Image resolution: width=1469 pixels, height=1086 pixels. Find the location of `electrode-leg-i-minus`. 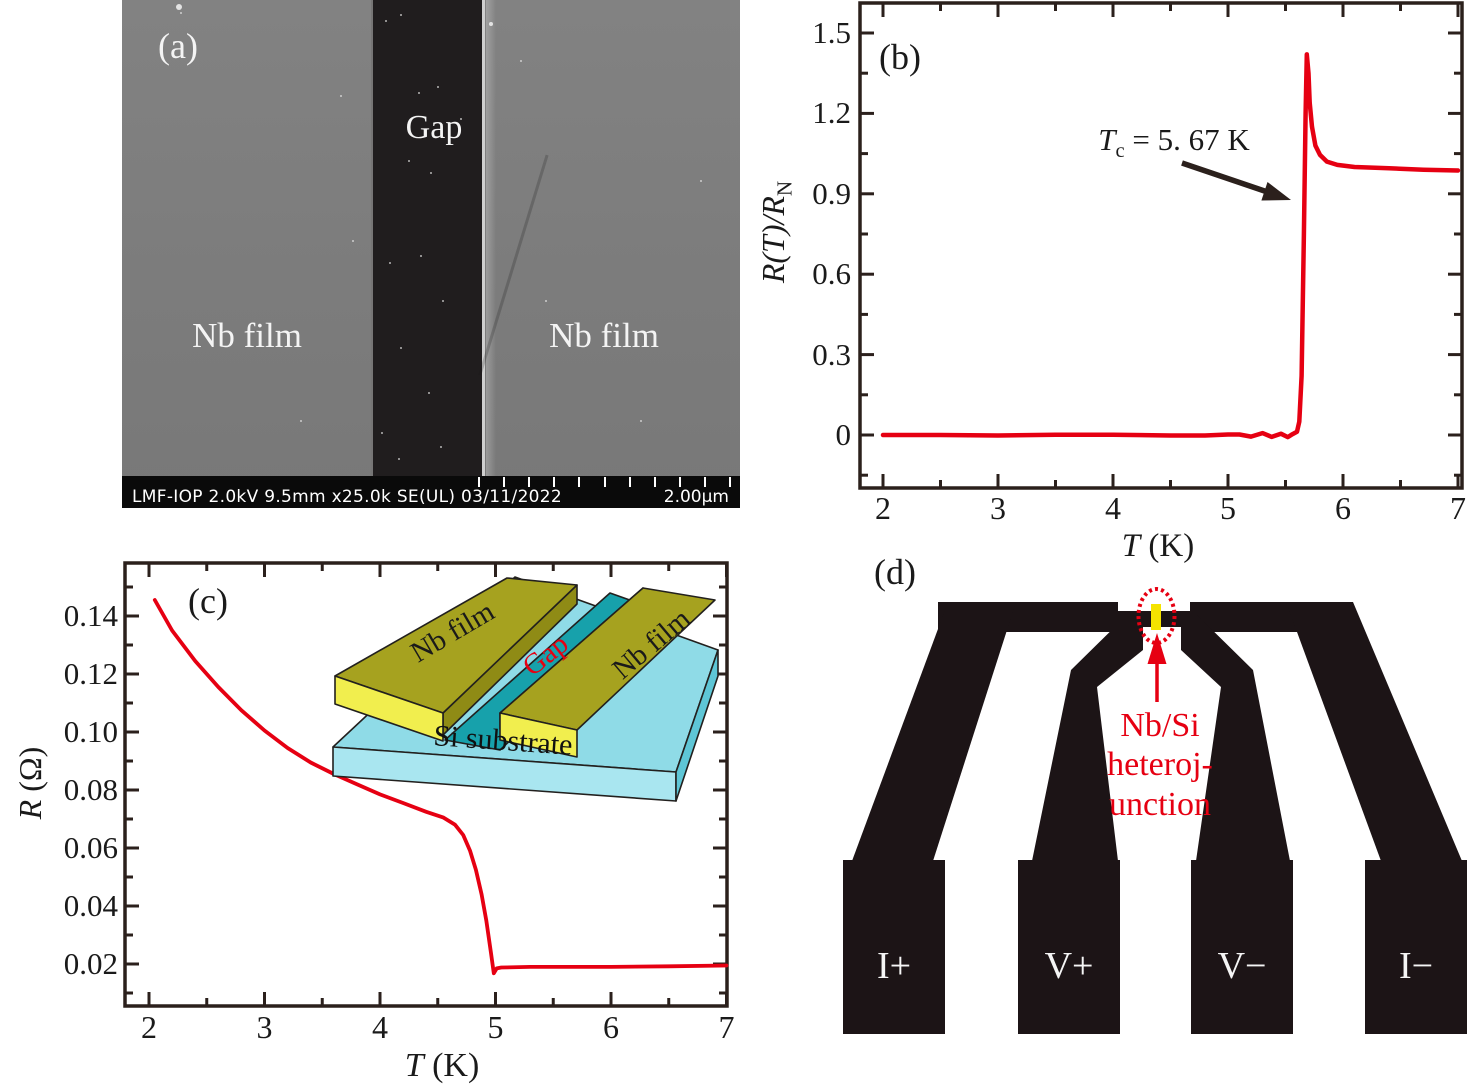

electrode-leg-i-minus is located at coordinates (1374, 731).